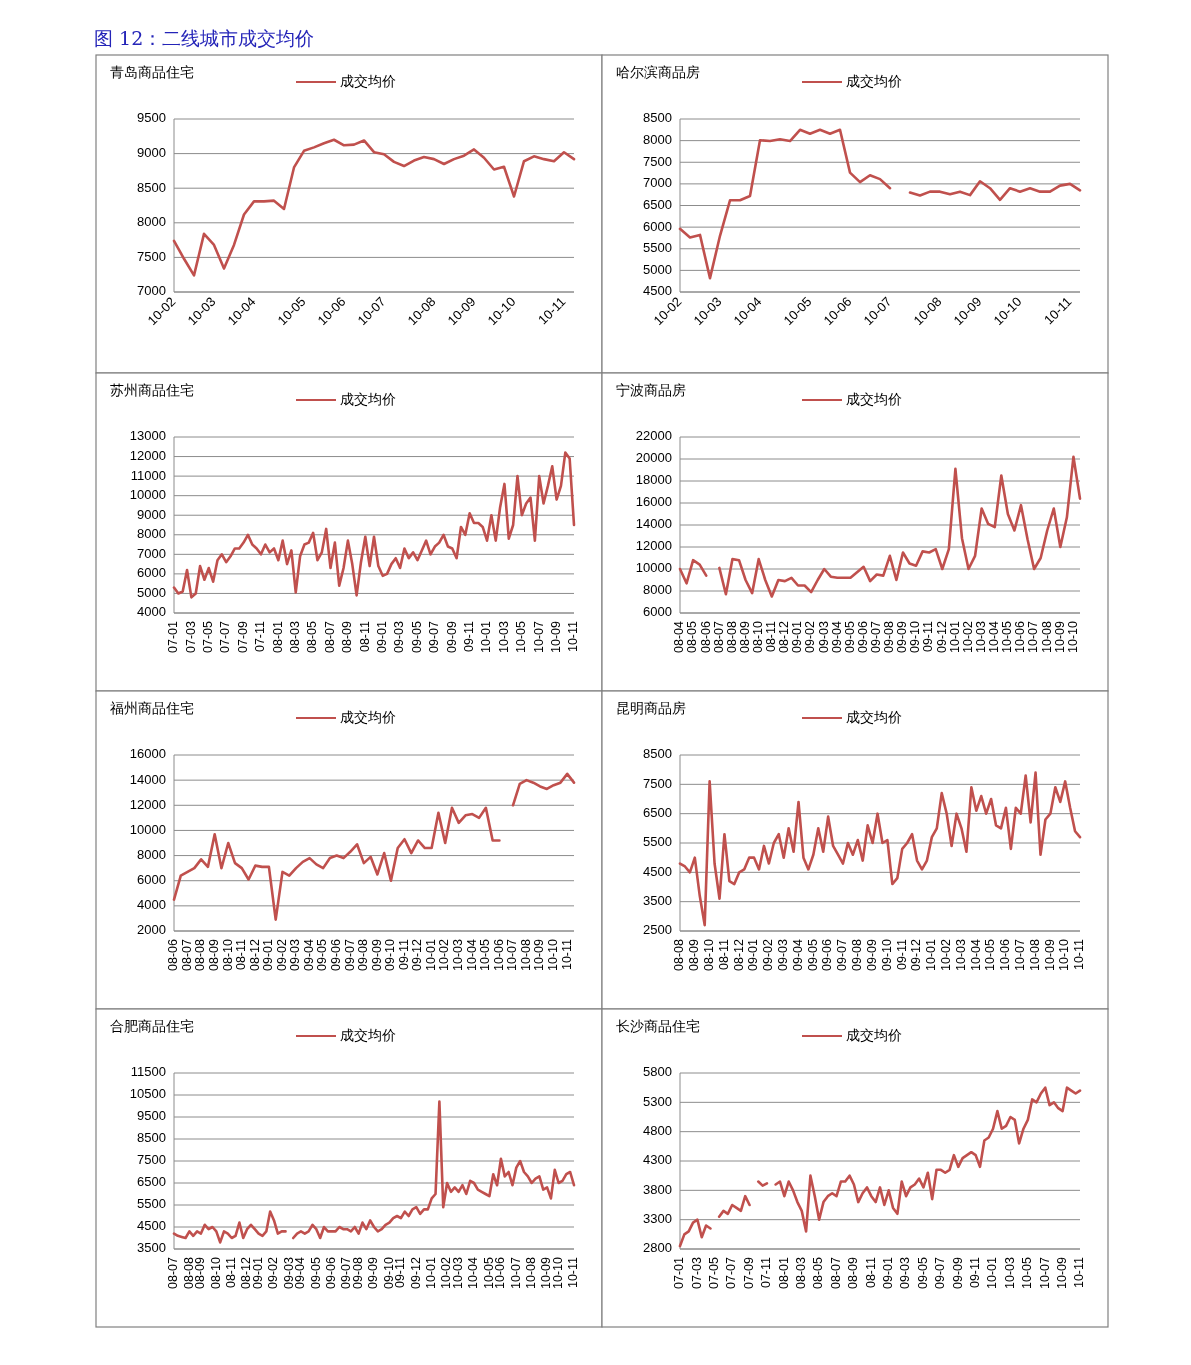 This screenshot has width=1191, height=1365. Describe the element at coordinates (151, 573) in the screenshot. I see `y-tick-label: 6000` at that location.